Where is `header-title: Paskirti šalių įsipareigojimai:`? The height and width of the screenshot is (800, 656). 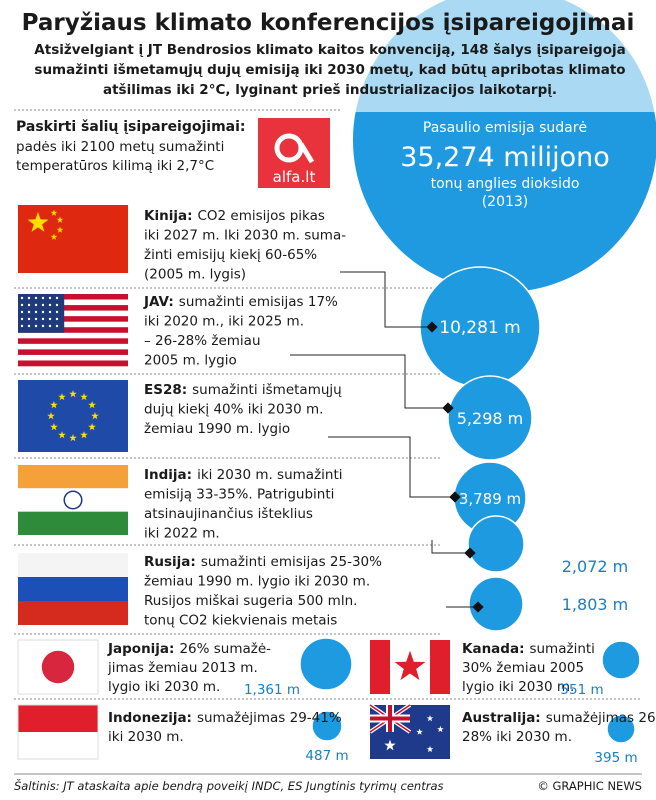
header-title: Paskirti šalių įsipareigojimai: is located at coordinates (131, 127).